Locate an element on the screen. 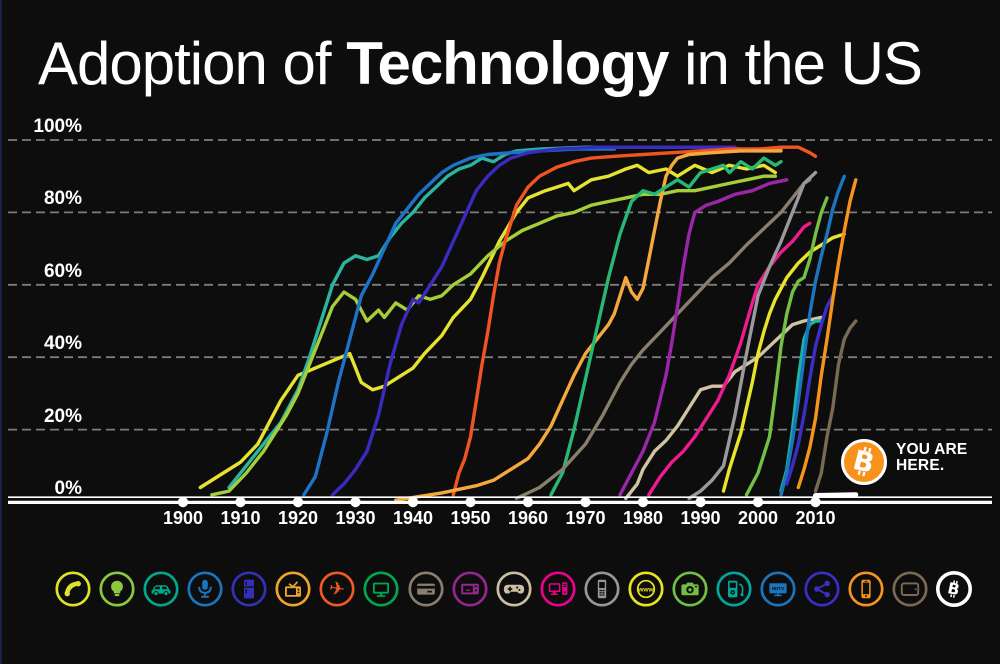  series-digital-camera is located at coordinates (786, 346).